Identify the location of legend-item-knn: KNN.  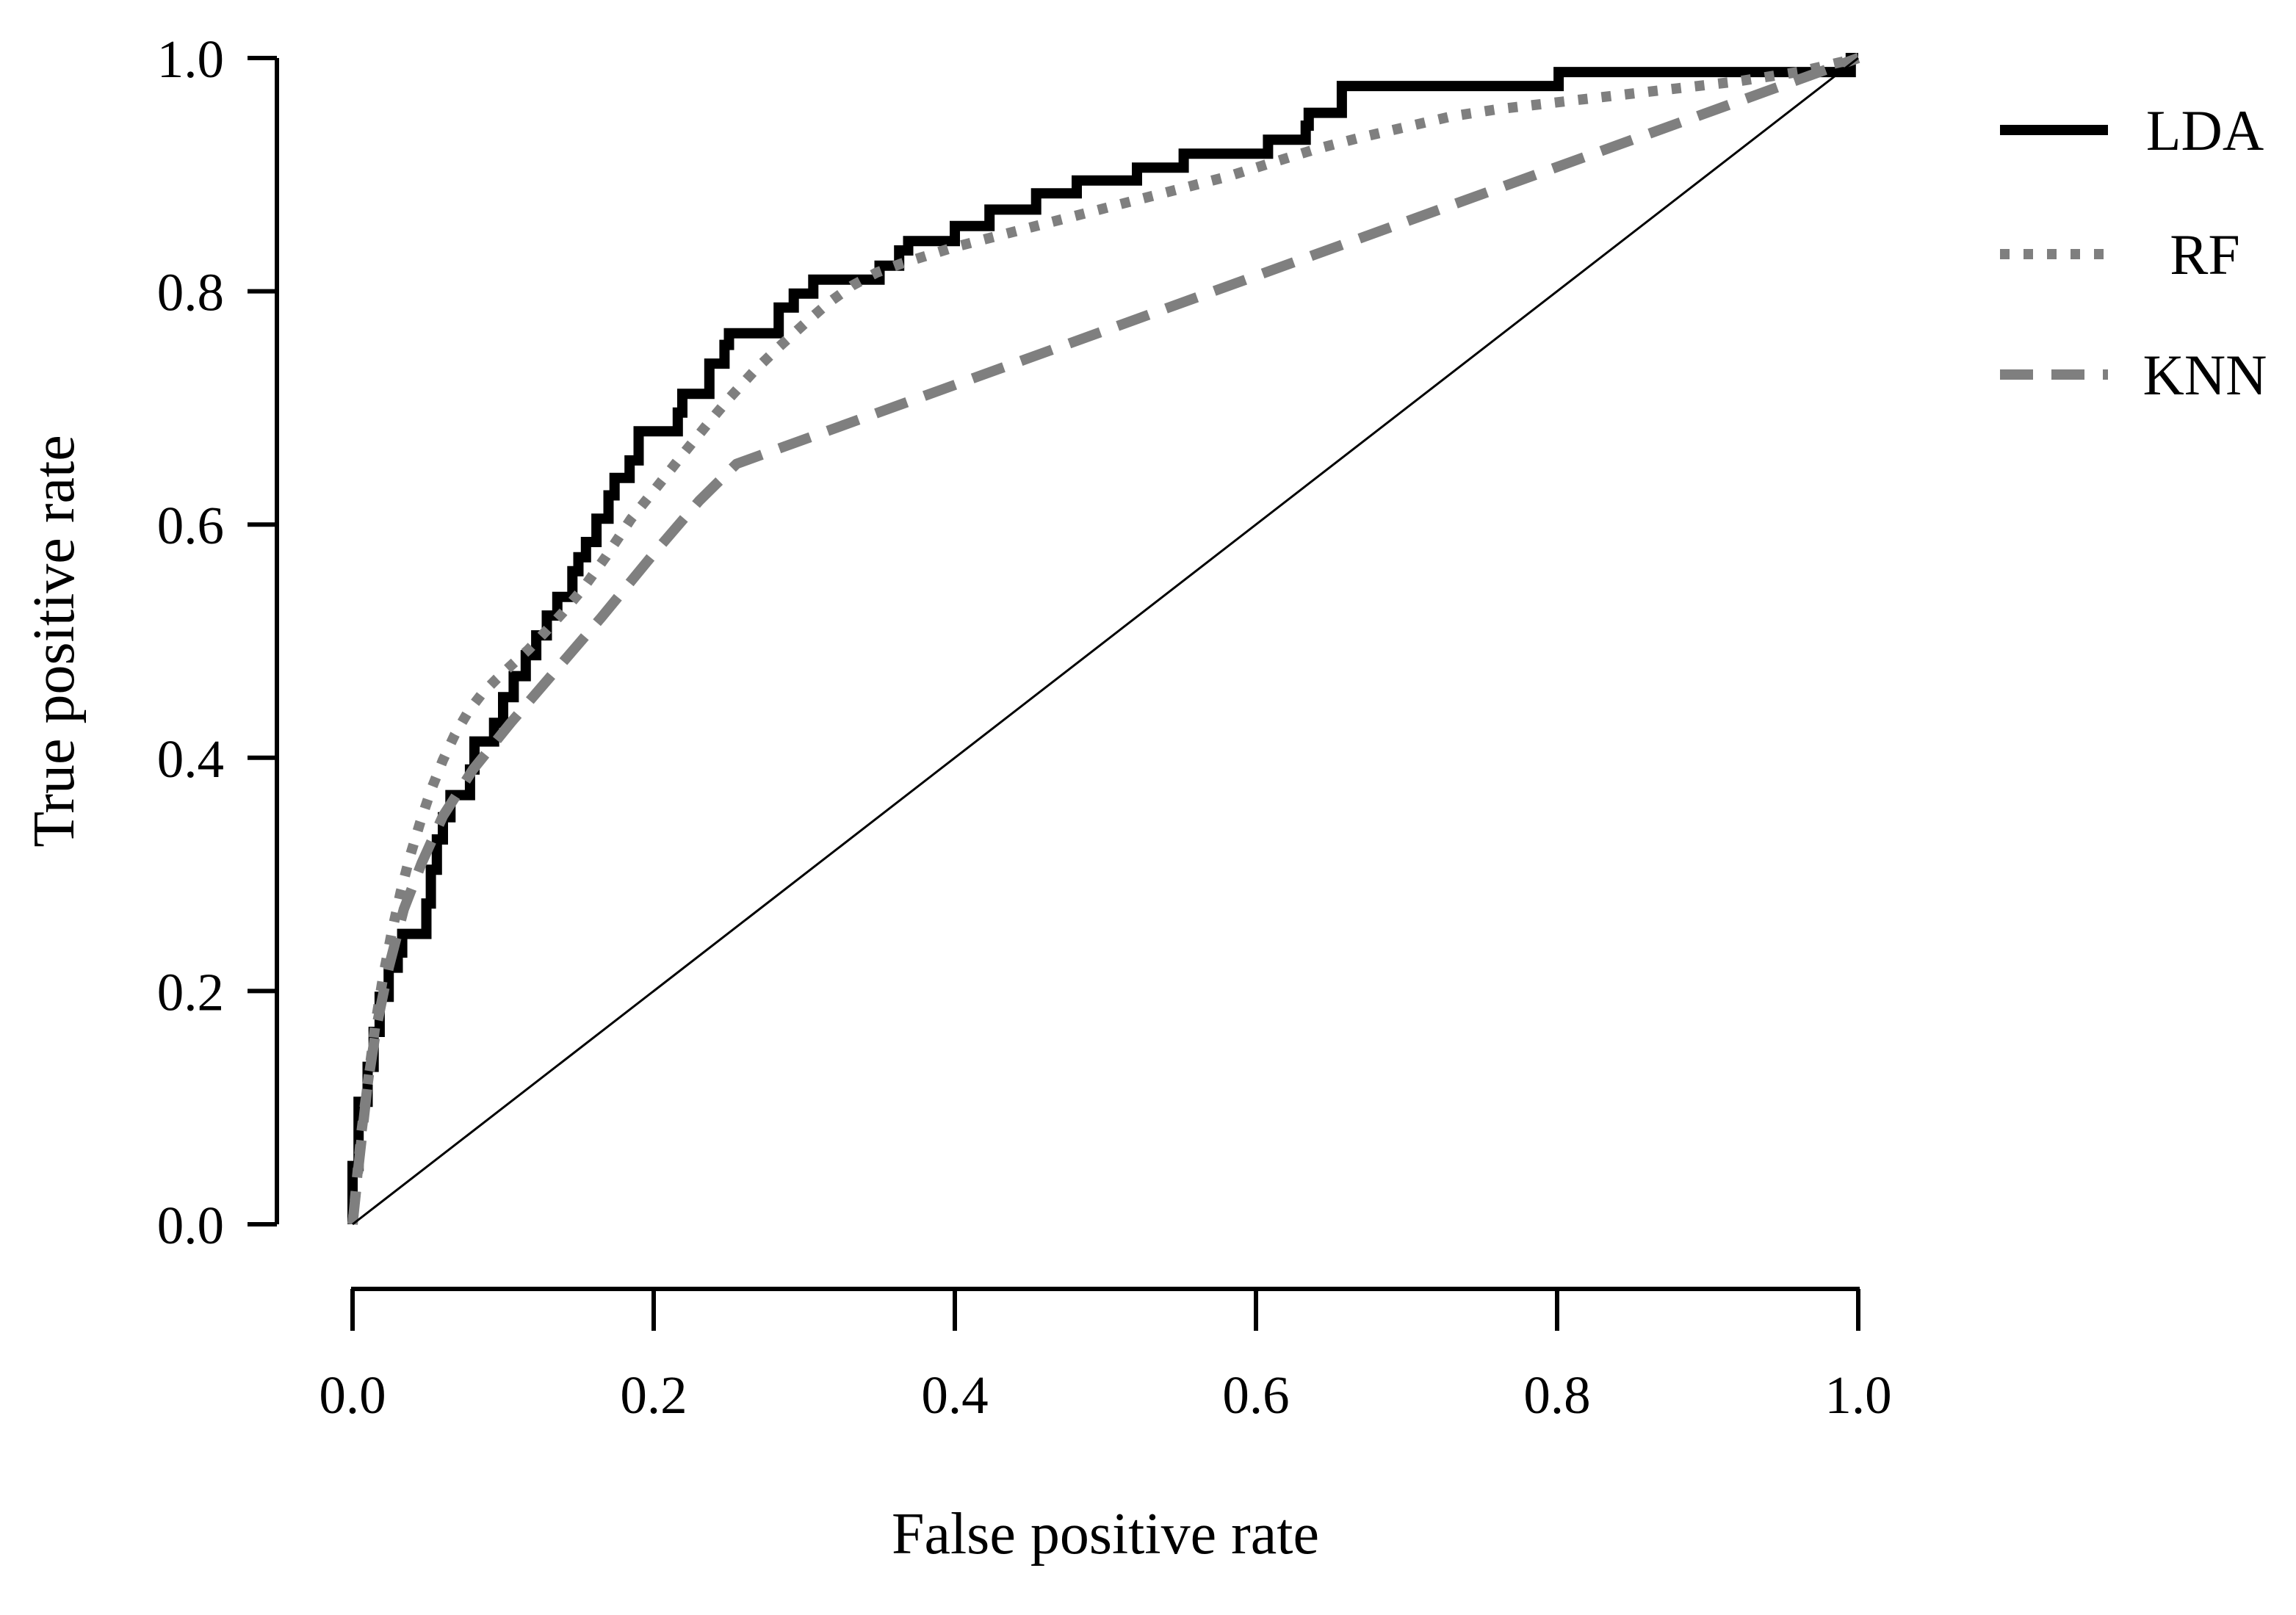
(2133, 375).